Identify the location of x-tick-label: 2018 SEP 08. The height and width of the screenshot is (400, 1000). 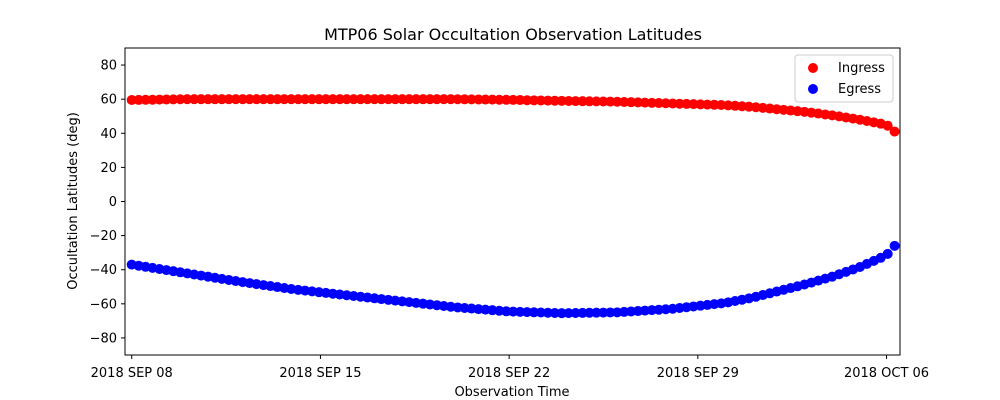
(132, 373).